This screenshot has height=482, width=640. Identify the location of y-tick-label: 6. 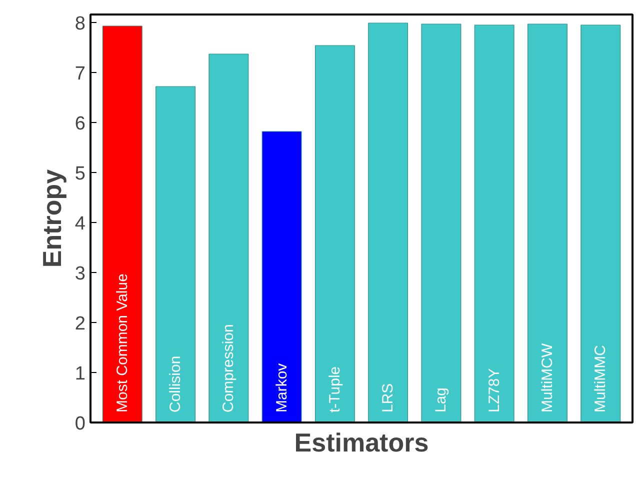
(80, 124).